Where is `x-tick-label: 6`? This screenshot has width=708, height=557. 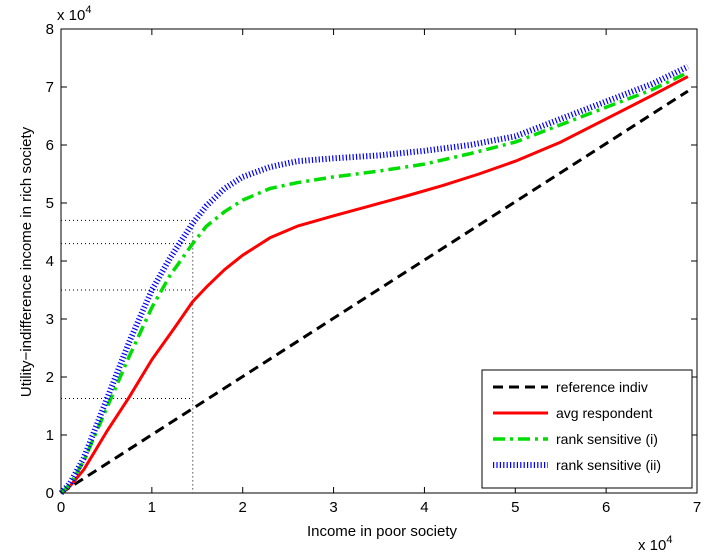
x-tick-label: 6 is located at coordinates (606, 507).